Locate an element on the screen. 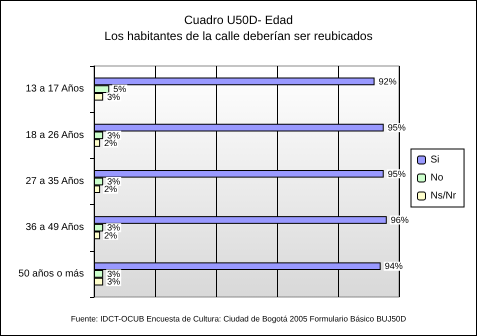 This screenshot has width=477, height=336. data-label: 92% is located at coordinates (387, 81).